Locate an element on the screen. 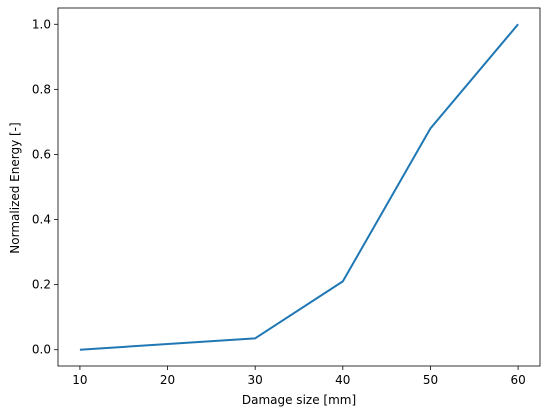 The height and width of the screenshot is (413, 550). y-tick-label: 0.6 is located at coordinates (41, 154).